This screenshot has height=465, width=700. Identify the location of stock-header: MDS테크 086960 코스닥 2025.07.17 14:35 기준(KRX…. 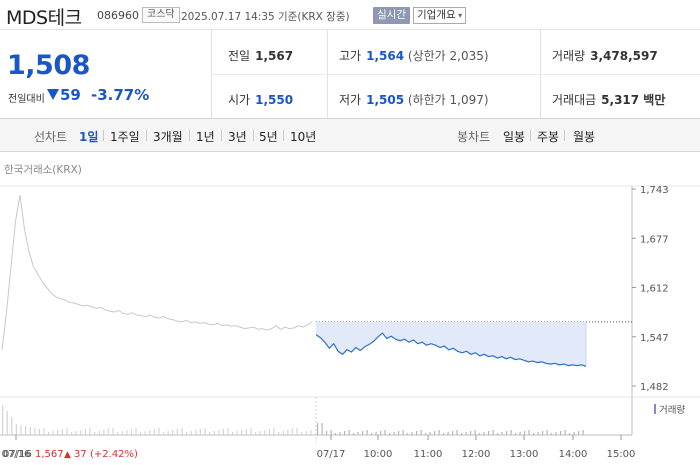
(350, 15).